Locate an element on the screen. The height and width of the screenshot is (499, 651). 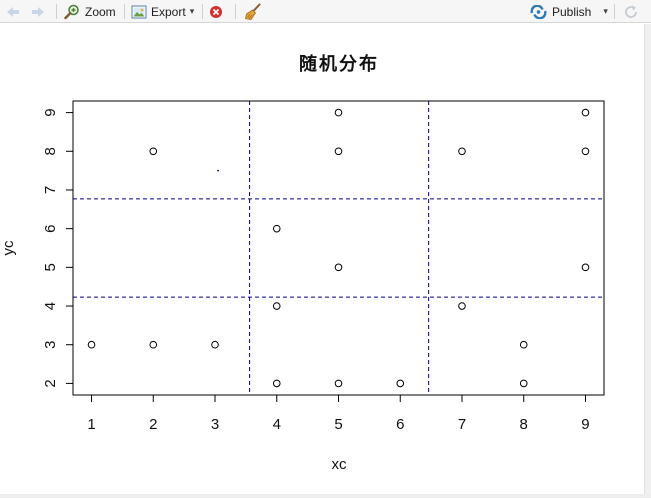
remove-plot-button is located at coordinates (216, 11).